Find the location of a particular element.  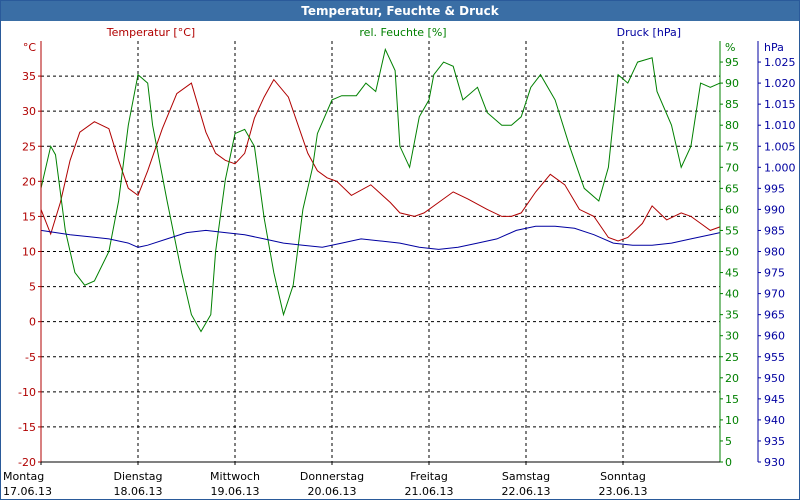

temperature-tick-label: -15 is located at coordinates (27, 427).